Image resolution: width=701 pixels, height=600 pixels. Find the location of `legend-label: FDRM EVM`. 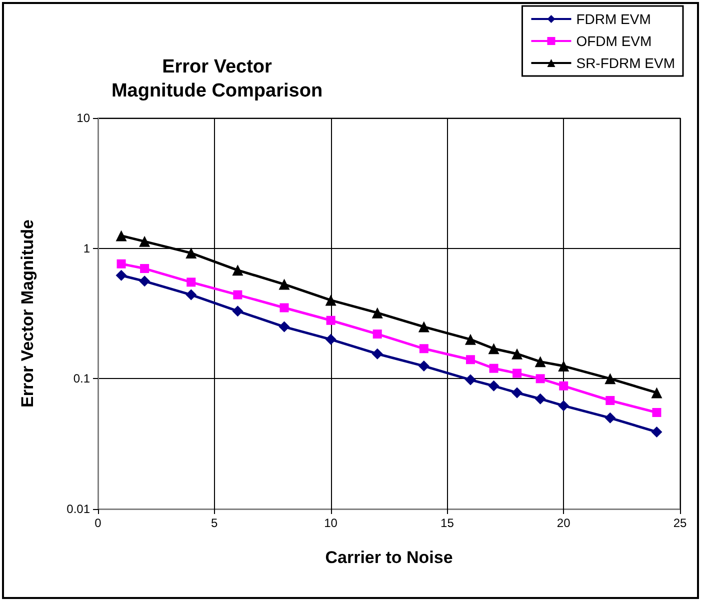

legend-label: FDRM EVM is located at coordinates (613, 19).